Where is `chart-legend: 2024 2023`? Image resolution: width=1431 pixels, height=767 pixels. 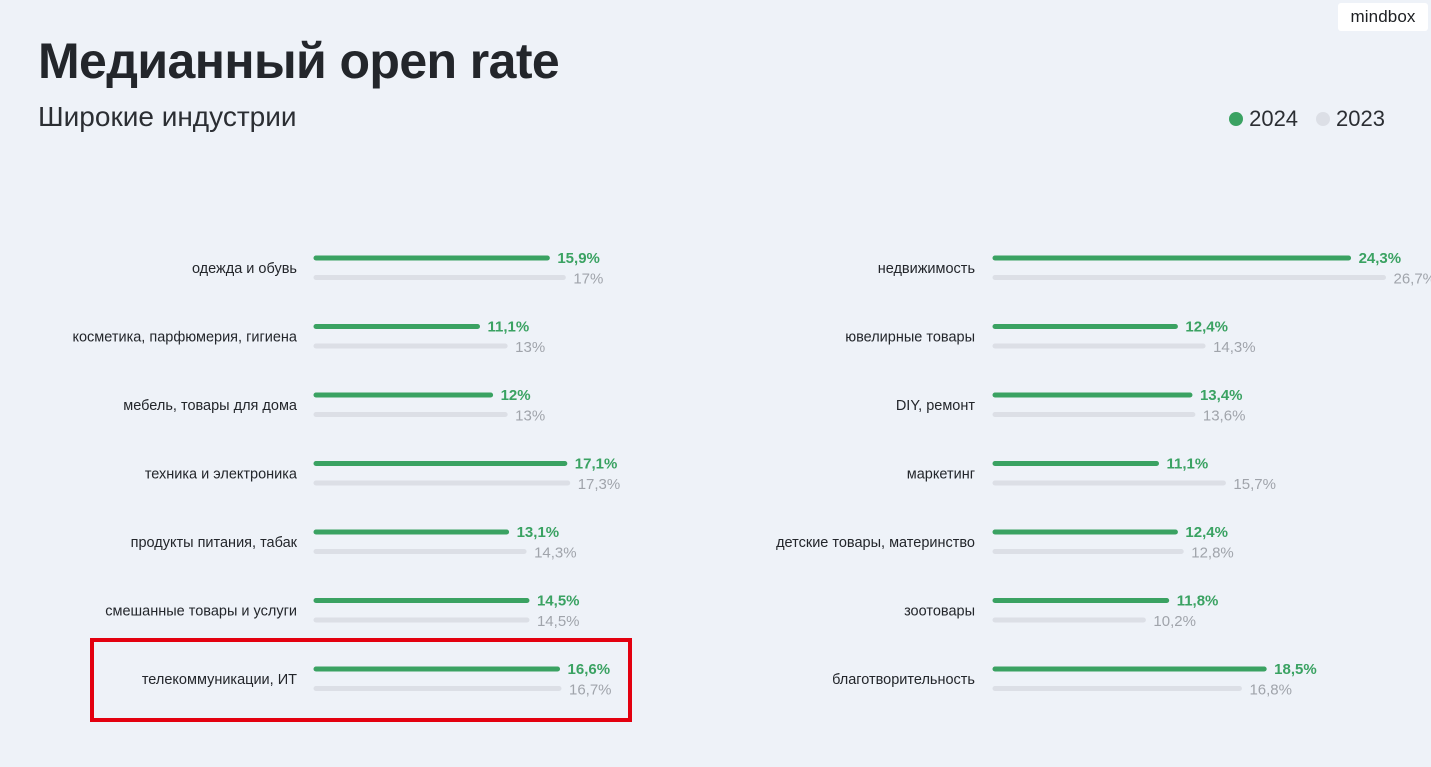 chart-legend: 2024 2023 is located at coordinates (1307, 119).